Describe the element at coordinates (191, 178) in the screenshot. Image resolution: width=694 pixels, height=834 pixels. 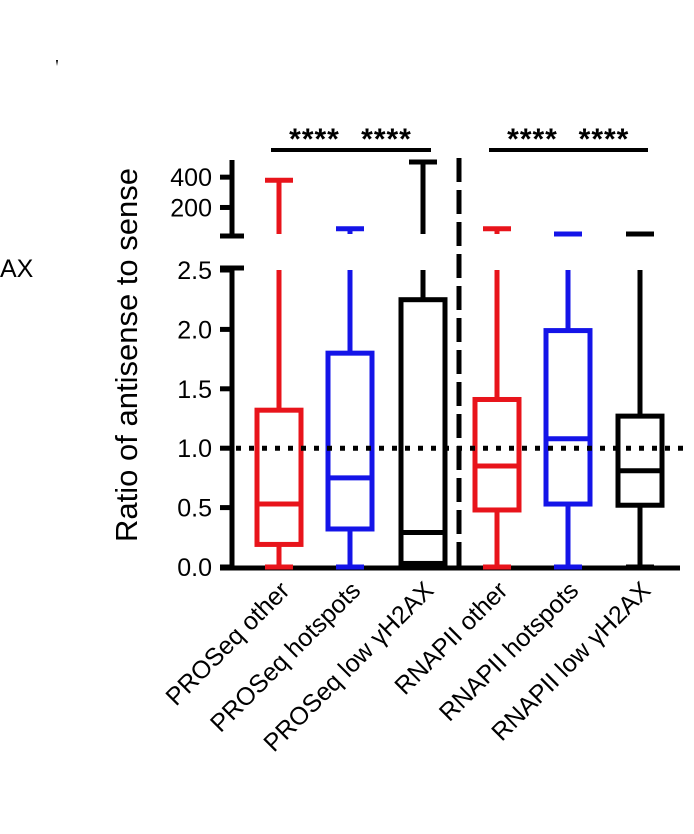
I see `y-tick-label: 400` at that location.